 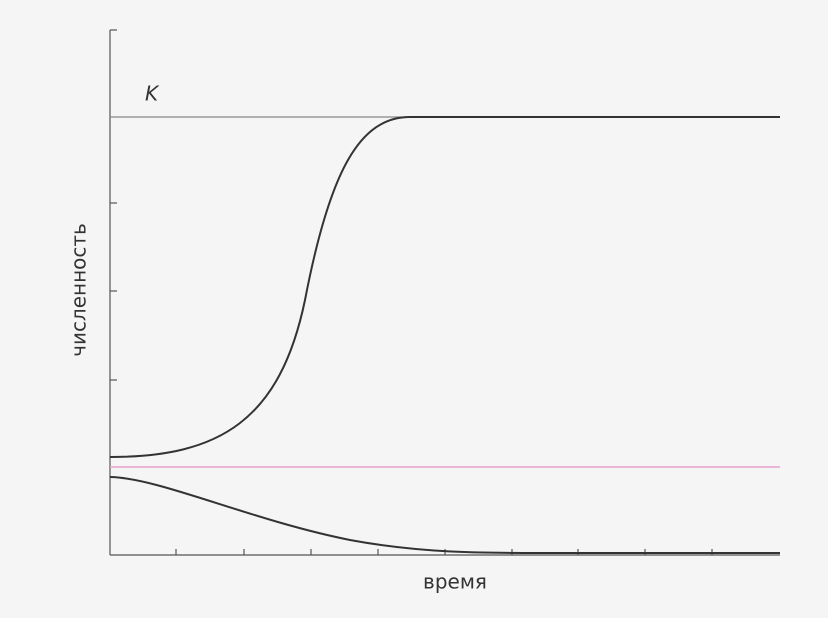 What do you see at coordinates (152, 94) in the screenshot?
I see `k-label: K` at bounding box center [152, 94].